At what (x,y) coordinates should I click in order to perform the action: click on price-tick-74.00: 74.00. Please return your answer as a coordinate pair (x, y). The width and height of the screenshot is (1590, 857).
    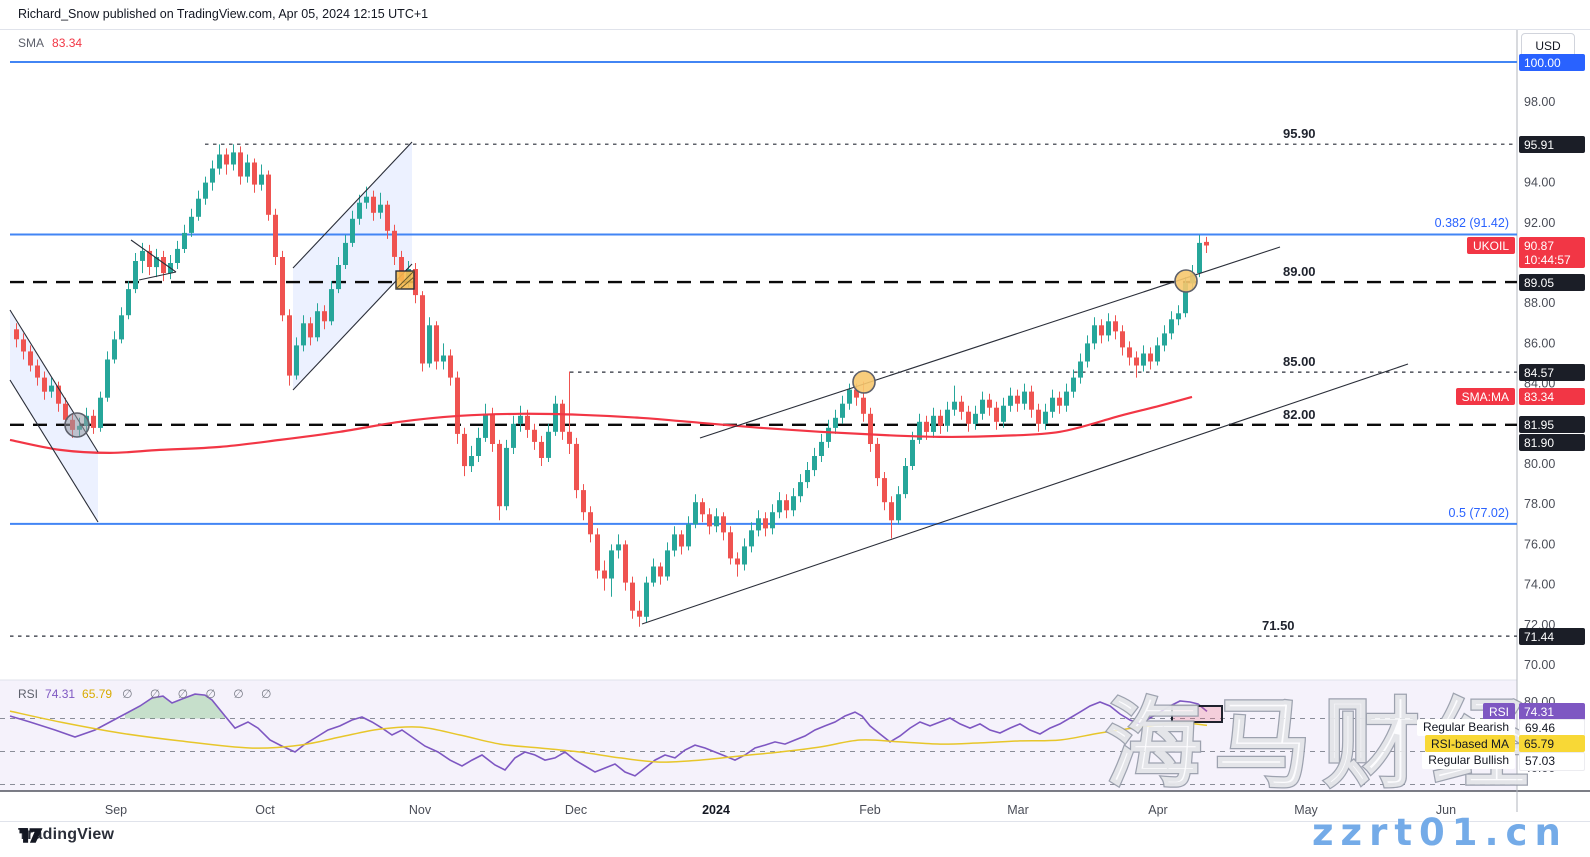
    Looking at the image, I should click on (1539, 585).